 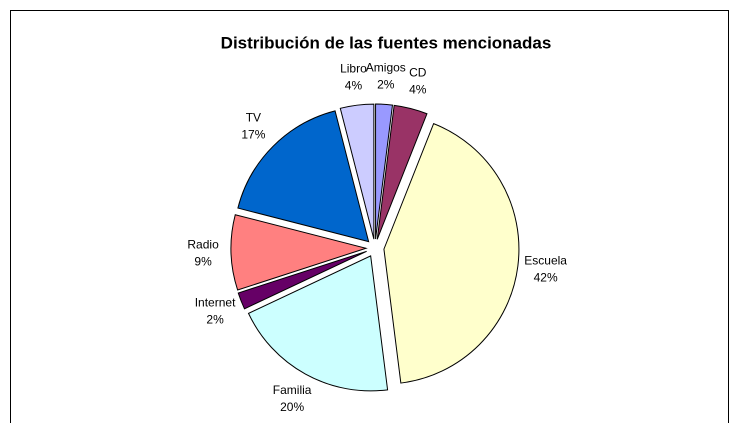 I want to click on slice-label: TV, so click(x=253, y=118).